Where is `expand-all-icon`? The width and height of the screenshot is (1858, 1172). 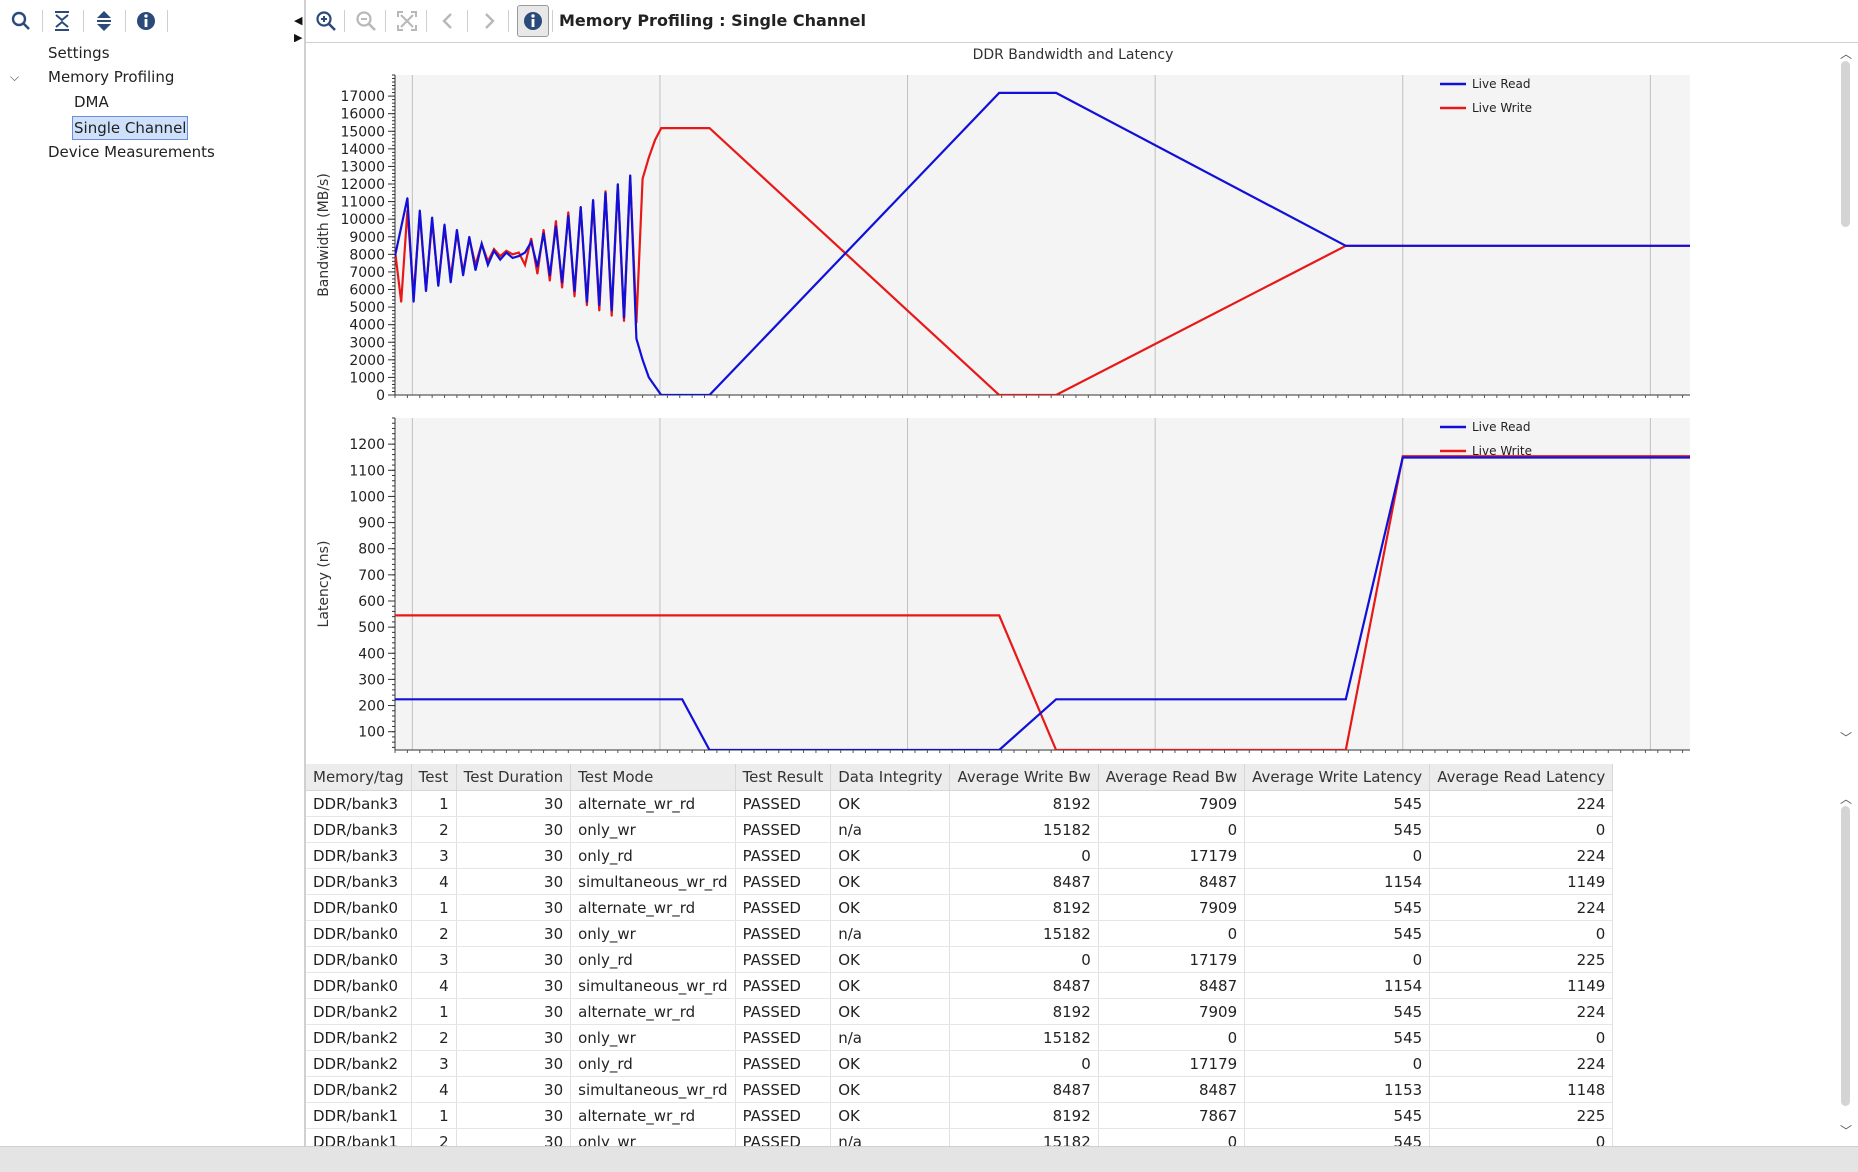
expand-all-icon is located at coordinates (104, 21).